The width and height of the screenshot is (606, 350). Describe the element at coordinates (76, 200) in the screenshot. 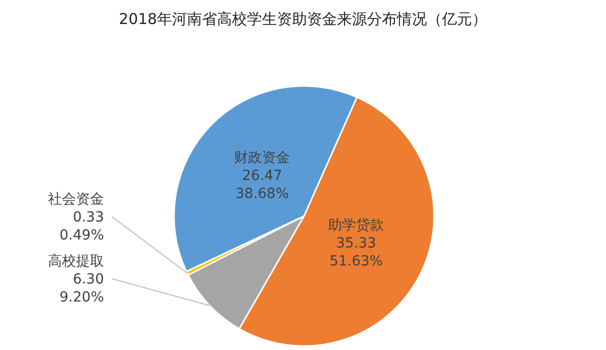

I see `slice-label: 社会资金` at that location.